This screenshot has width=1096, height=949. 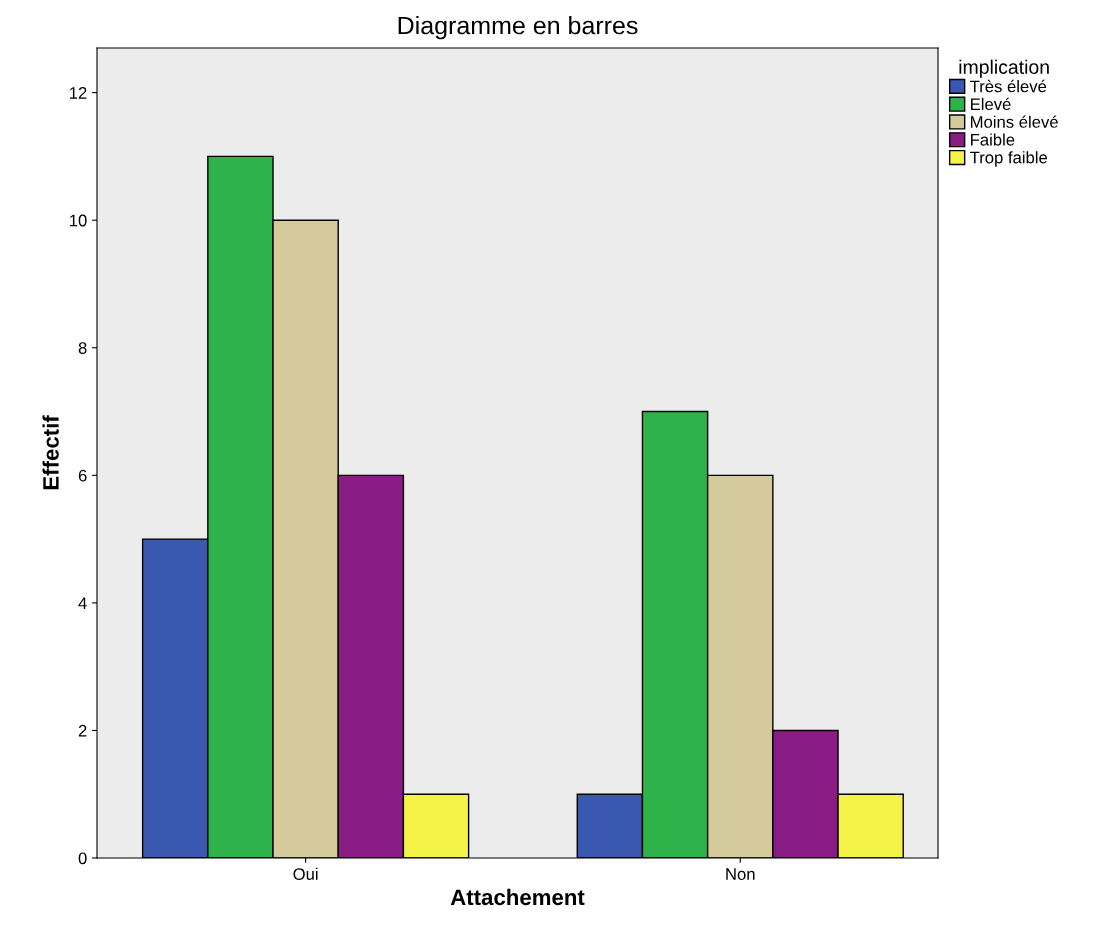 What do you see at coordinates (1009, 159) in the screenshot?
I see `legend-label: Trop faible` at bounding box center [1009, 159].